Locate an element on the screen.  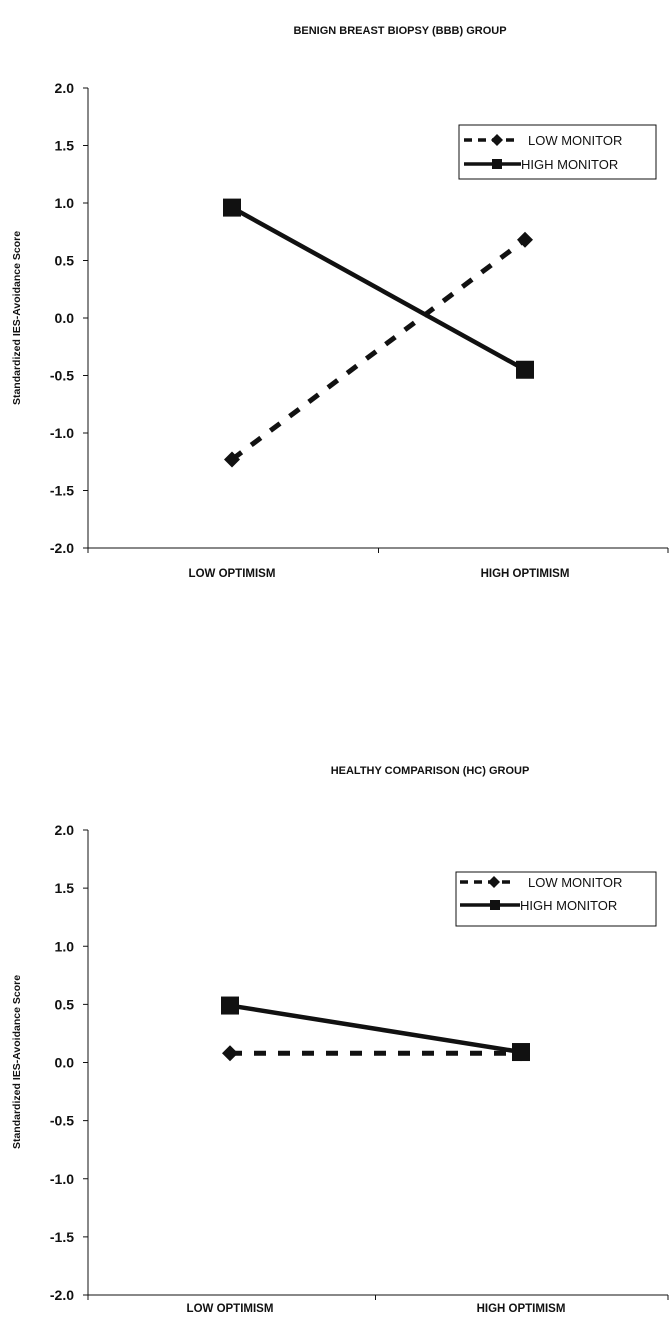
legend-box is located at coordinates (557, 152).